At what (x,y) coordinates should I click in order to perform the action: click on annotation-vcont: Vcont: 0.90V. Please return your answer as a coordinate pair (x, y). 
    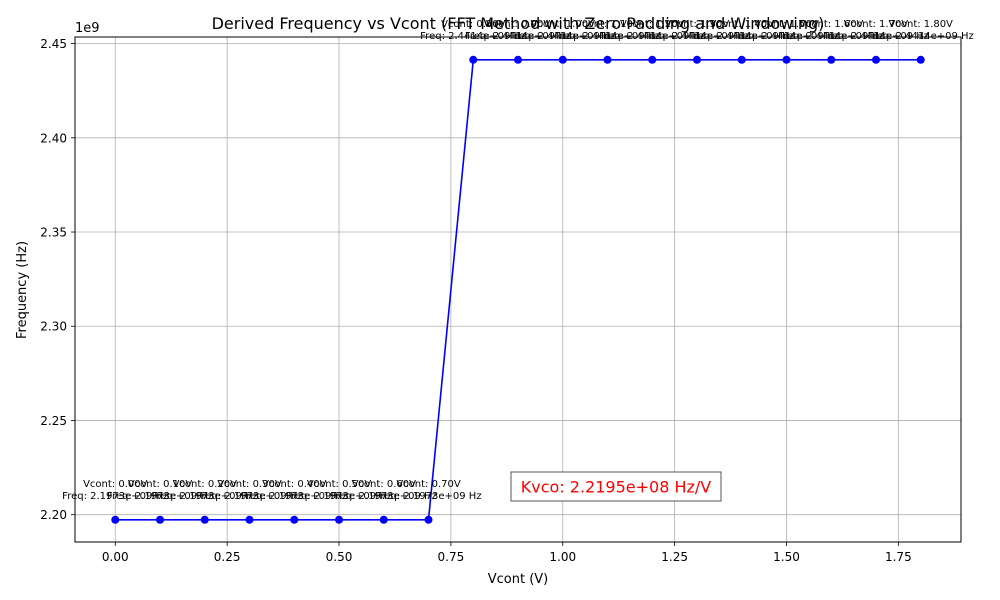
    Looking at the image, I should click on (518, 24).